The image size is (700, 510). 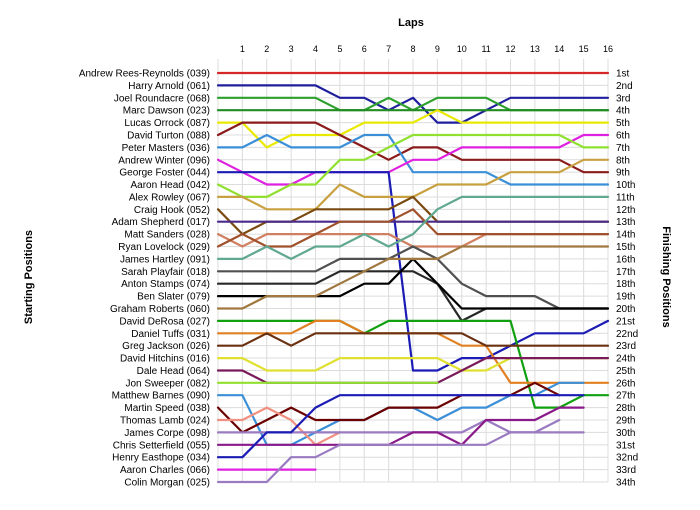 I want to click on driver-label: Joel Roundacre (068), so click(x=162, y=98).